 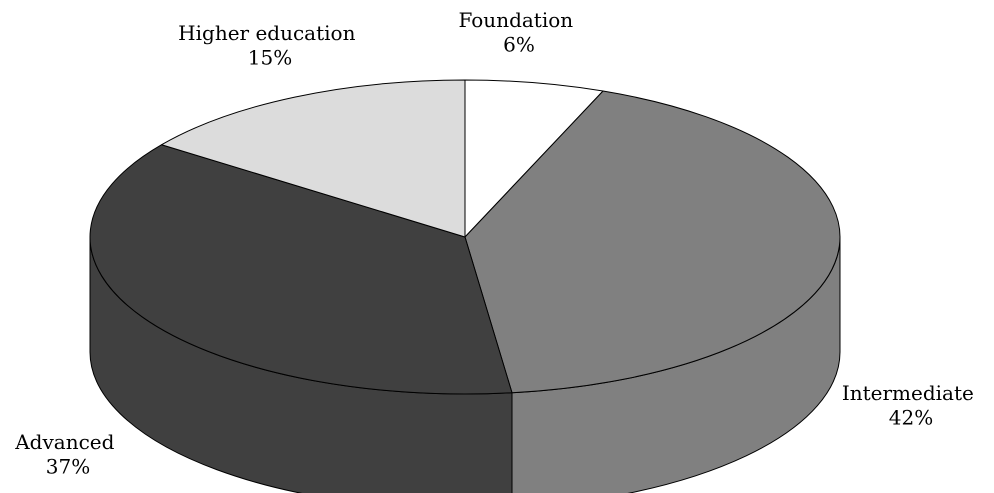 What do you see at coordinates (266, 33) in the screenshot?
I see `slice-name-higher-education: Higher education` at bounding box center [266, 33].